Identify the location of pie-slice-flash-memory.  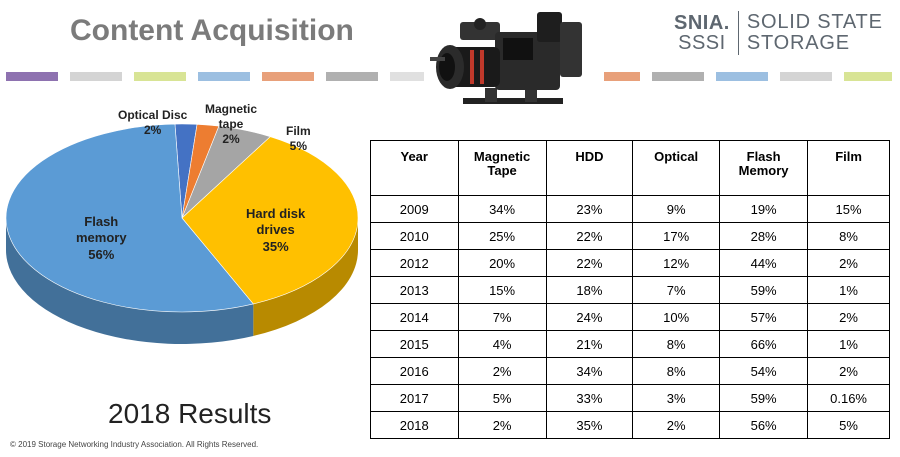
(129, 218).